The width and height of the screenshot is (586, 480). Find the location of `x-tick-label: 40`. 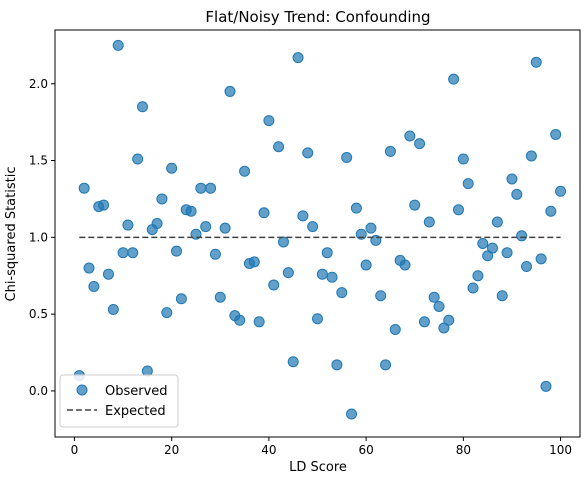

x-tick-label: 40 is located at coordinates (268, 450).